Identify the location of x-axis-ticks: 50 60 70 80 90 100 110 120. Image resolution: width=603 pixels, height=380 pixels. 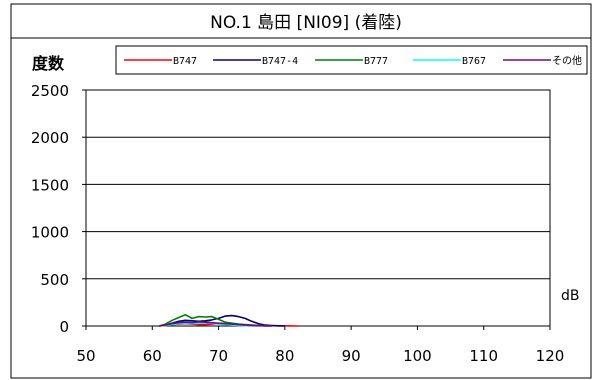
(320, 345).